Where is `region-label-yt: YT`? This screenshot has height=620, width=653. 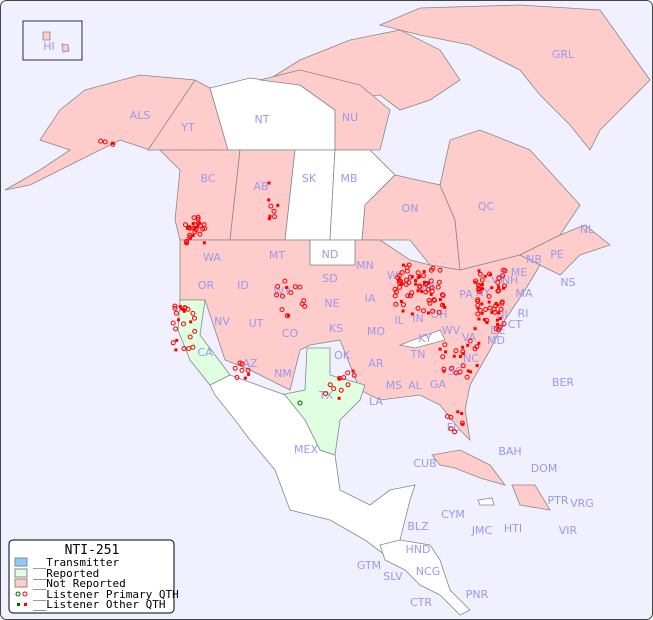 region-label-yt: YT is located at coordinates (187, 127).